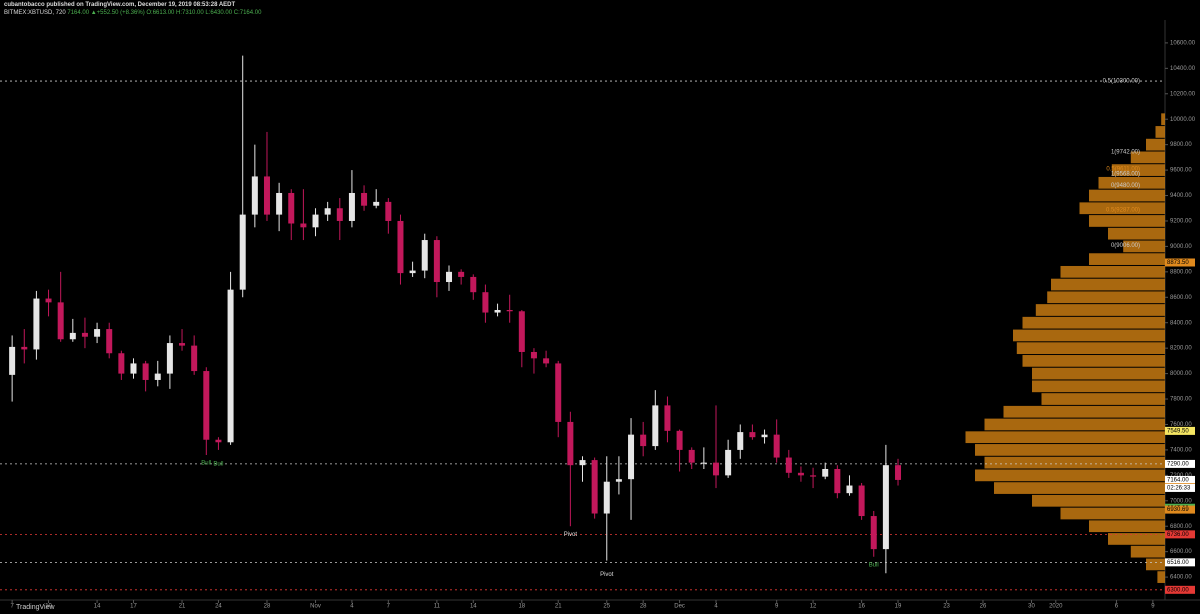 This screenshot has width=1200, height=614. I want to click on x-tick-label: Dec, so click(679, 607).